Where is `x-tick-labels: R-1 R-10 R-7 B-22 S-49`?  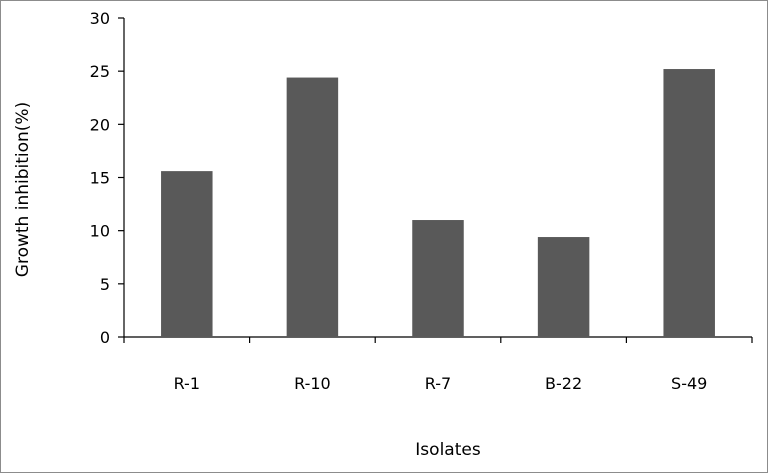
x-tick-labels: R-1 R-10 R-7 B-22 S-49 is located at coordinates (441, 383).